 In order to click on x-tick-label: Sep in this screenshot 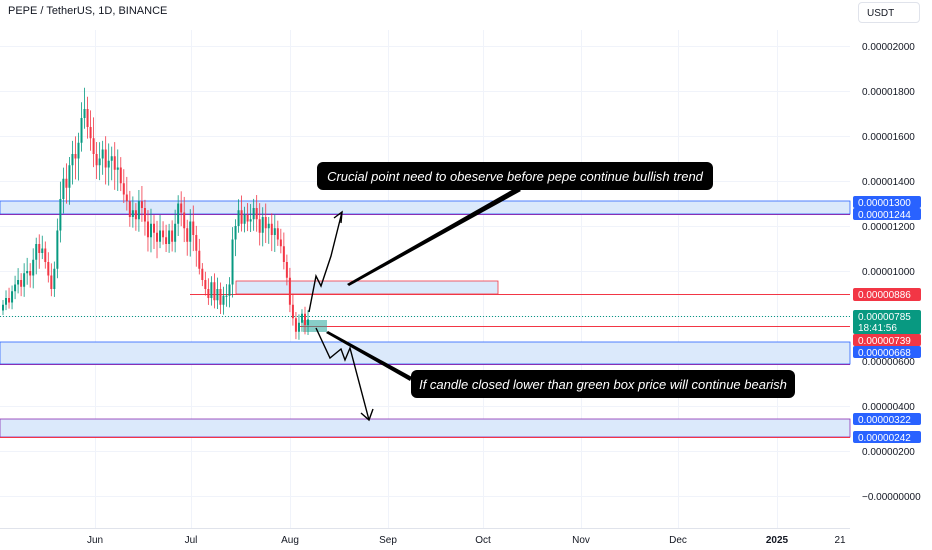, I will do `click(388, 540)`.